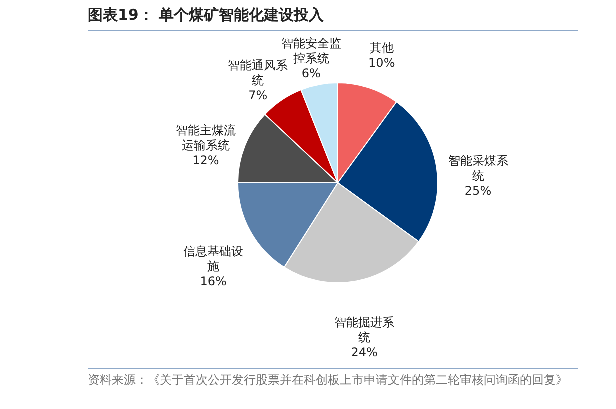 Image resolution: width=616 pixels, height=409 pixels. I want to click on data-label: 6%, so click(311, 73).